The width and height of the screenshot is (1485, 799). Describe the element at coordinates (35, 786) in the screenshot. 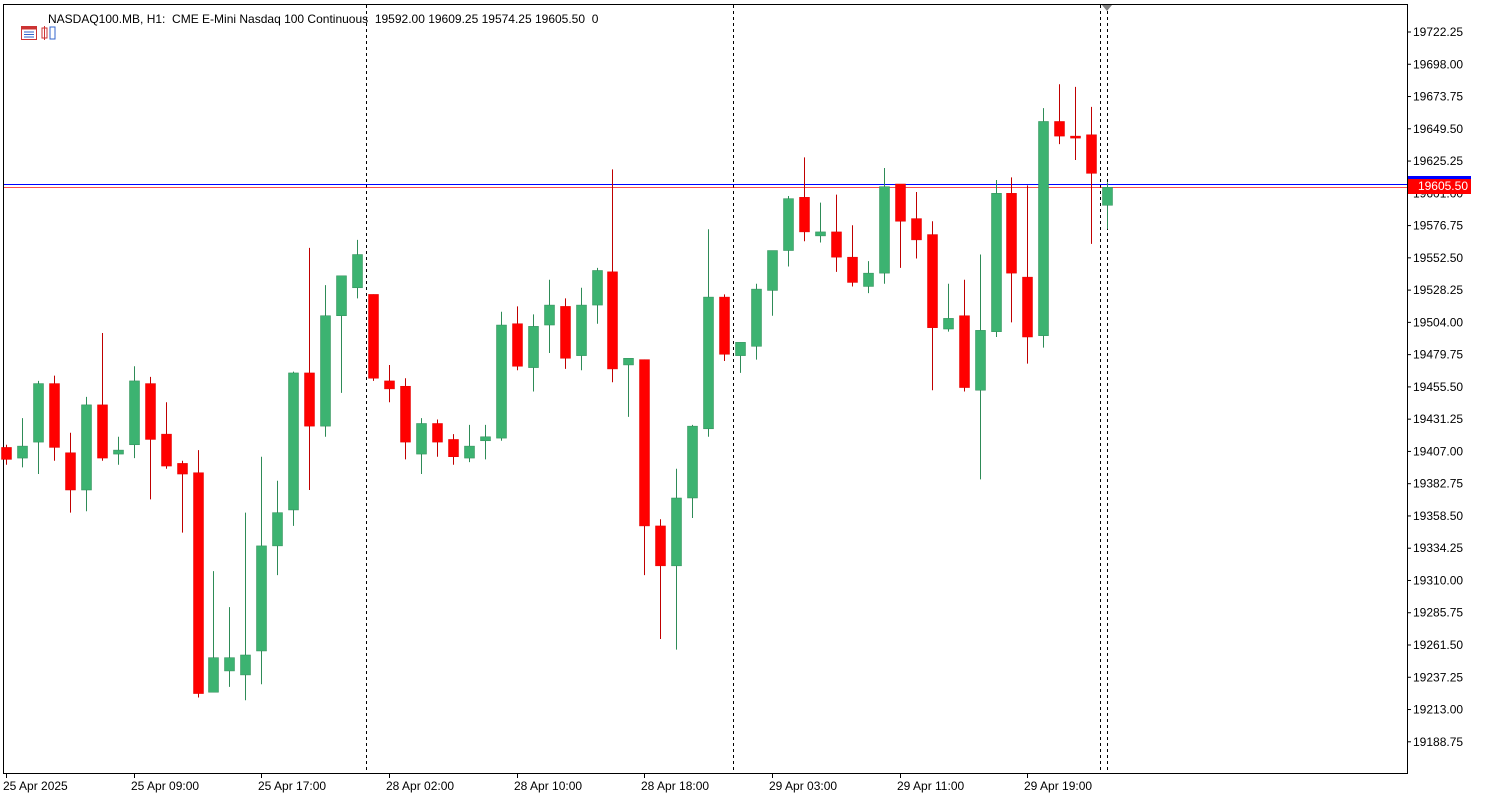

I see `time-tick-label: 25 Apr 2025` at that location.